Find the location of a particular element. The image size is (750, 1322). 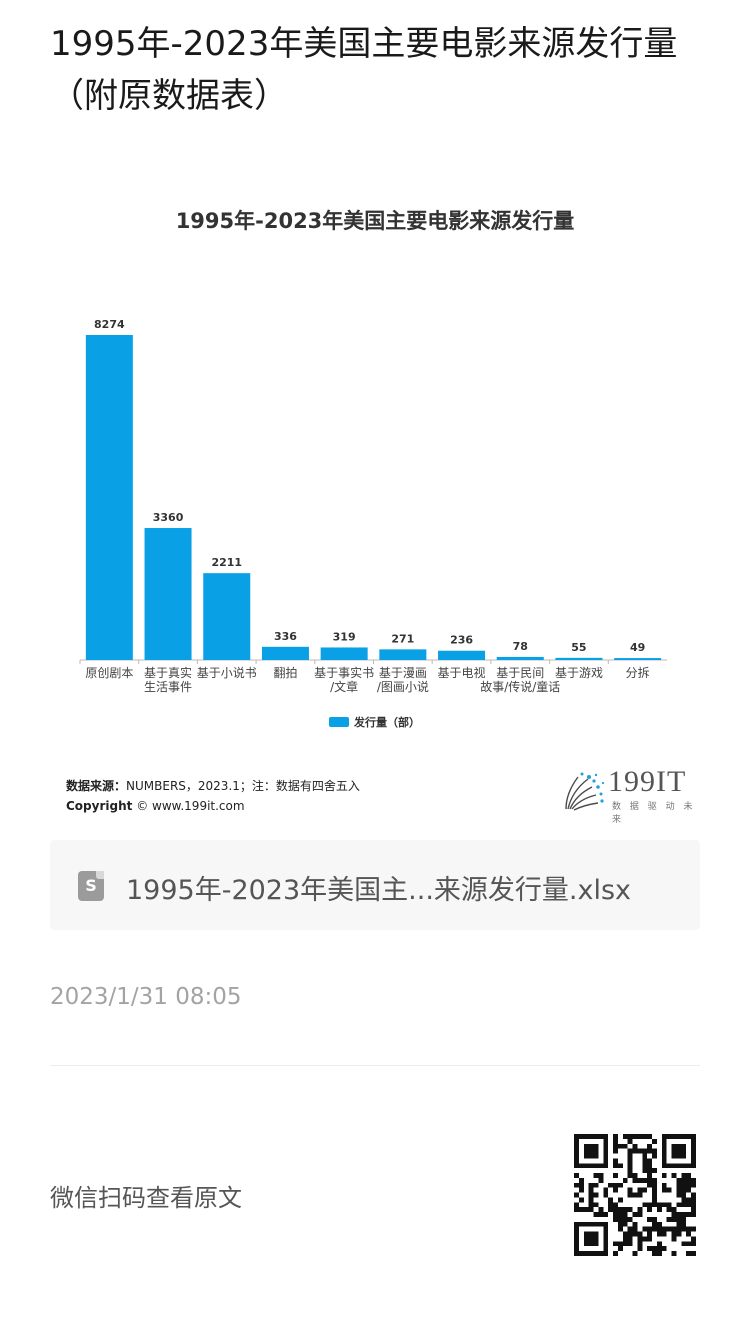

qr-code-icon is located at coordinates (635, 1195).